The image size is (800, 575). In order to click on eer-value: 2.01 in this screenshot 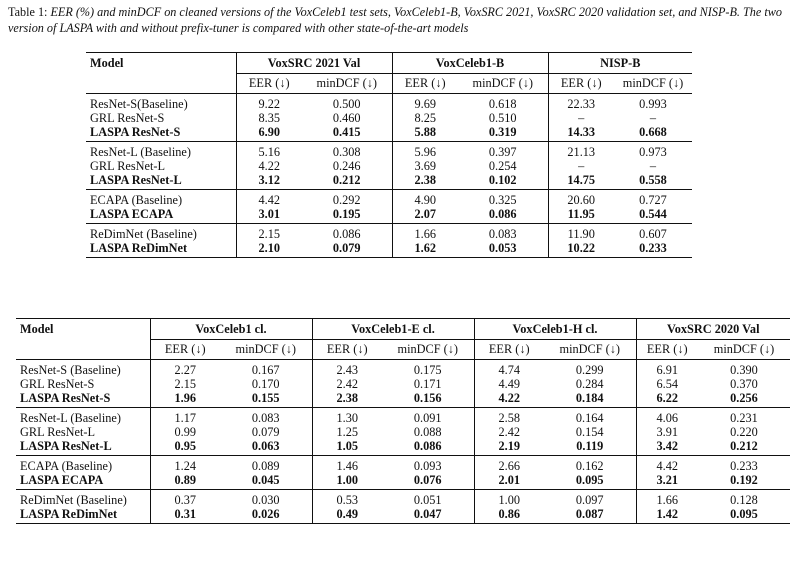, I will do `click(508, 481)`.